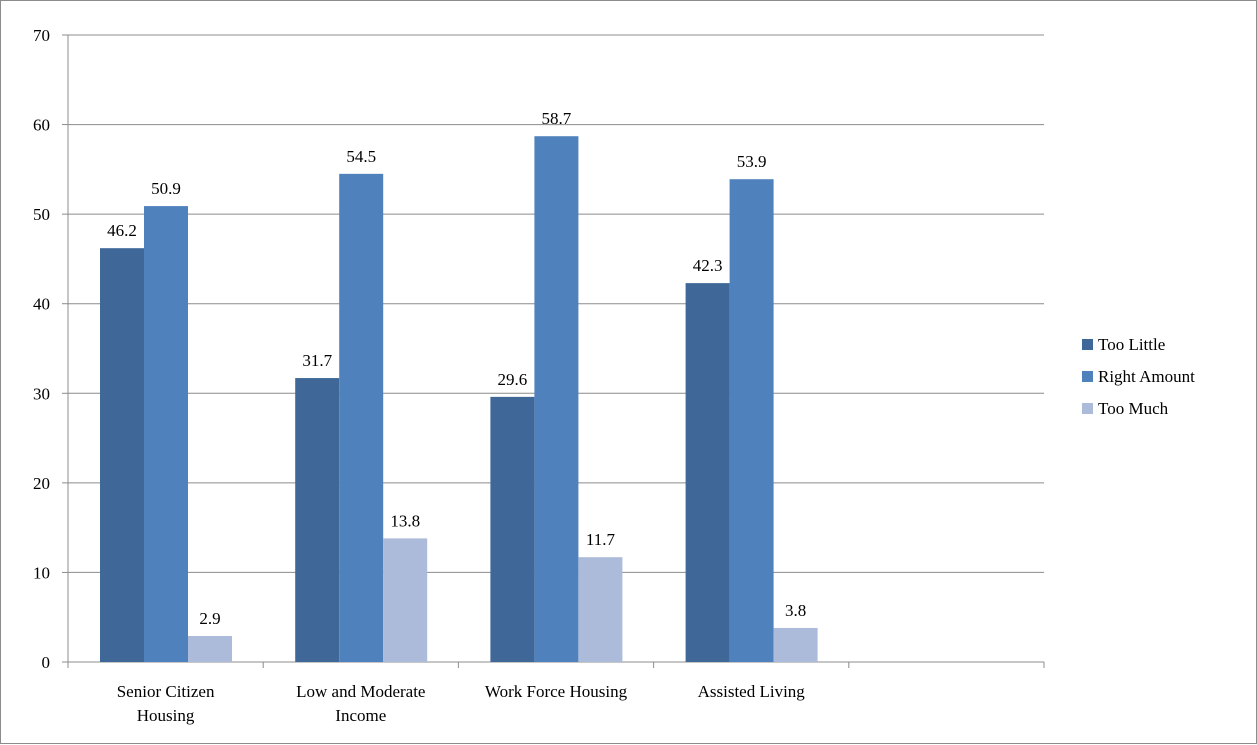  I want to click on y-tick-label: 70, so click(41, 35).